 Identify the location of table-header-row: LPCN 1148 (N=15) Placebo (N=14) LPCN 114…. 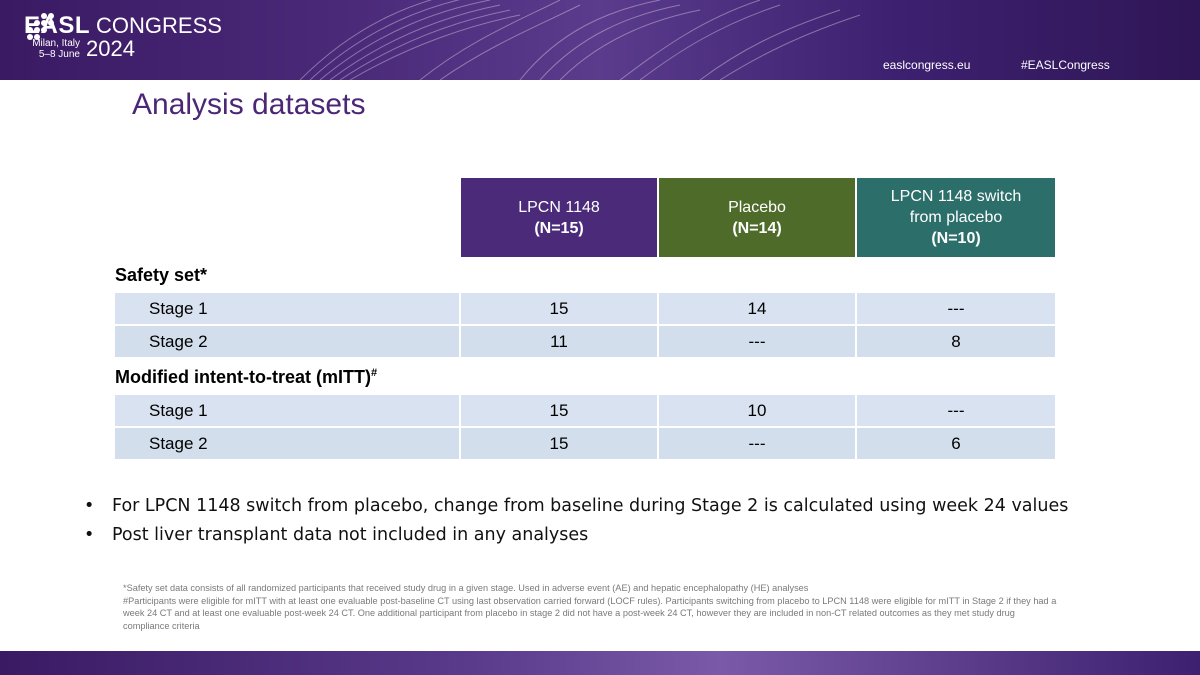
(585, 217).